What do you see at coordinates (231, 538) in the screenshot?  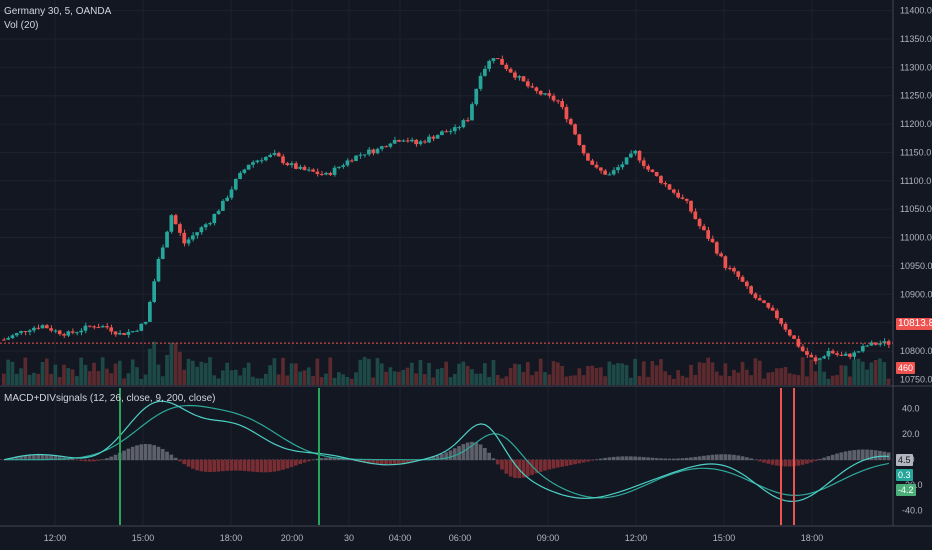 I see `time-tick-label: 18:00` at bounding box center [231, 538].